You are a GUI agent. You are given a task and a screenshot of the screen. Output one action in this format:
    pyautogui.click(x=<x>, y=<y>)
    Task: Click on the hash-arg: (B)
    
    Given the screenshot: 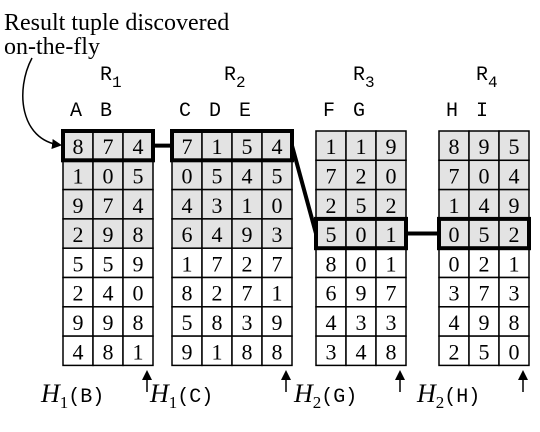 What is the action you would take?
    pyautogui.click(x=86, y=397)
    